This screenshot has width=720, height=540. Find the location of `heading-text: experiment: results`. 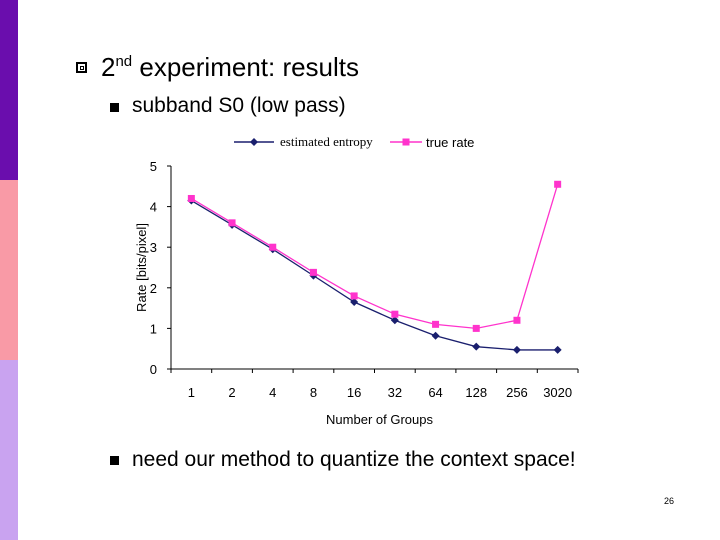

heading-text: experiment: results is located at coordinates (246, 67).